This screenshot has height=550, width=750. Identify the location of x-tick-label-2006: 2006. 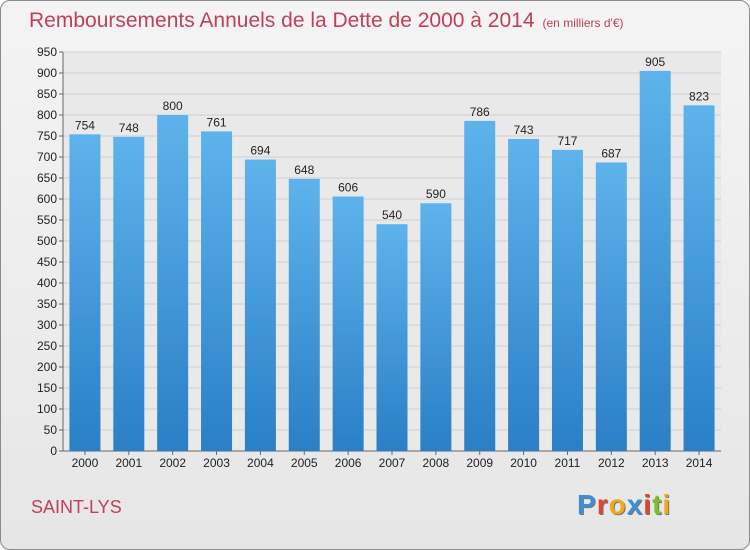
(348, 463).